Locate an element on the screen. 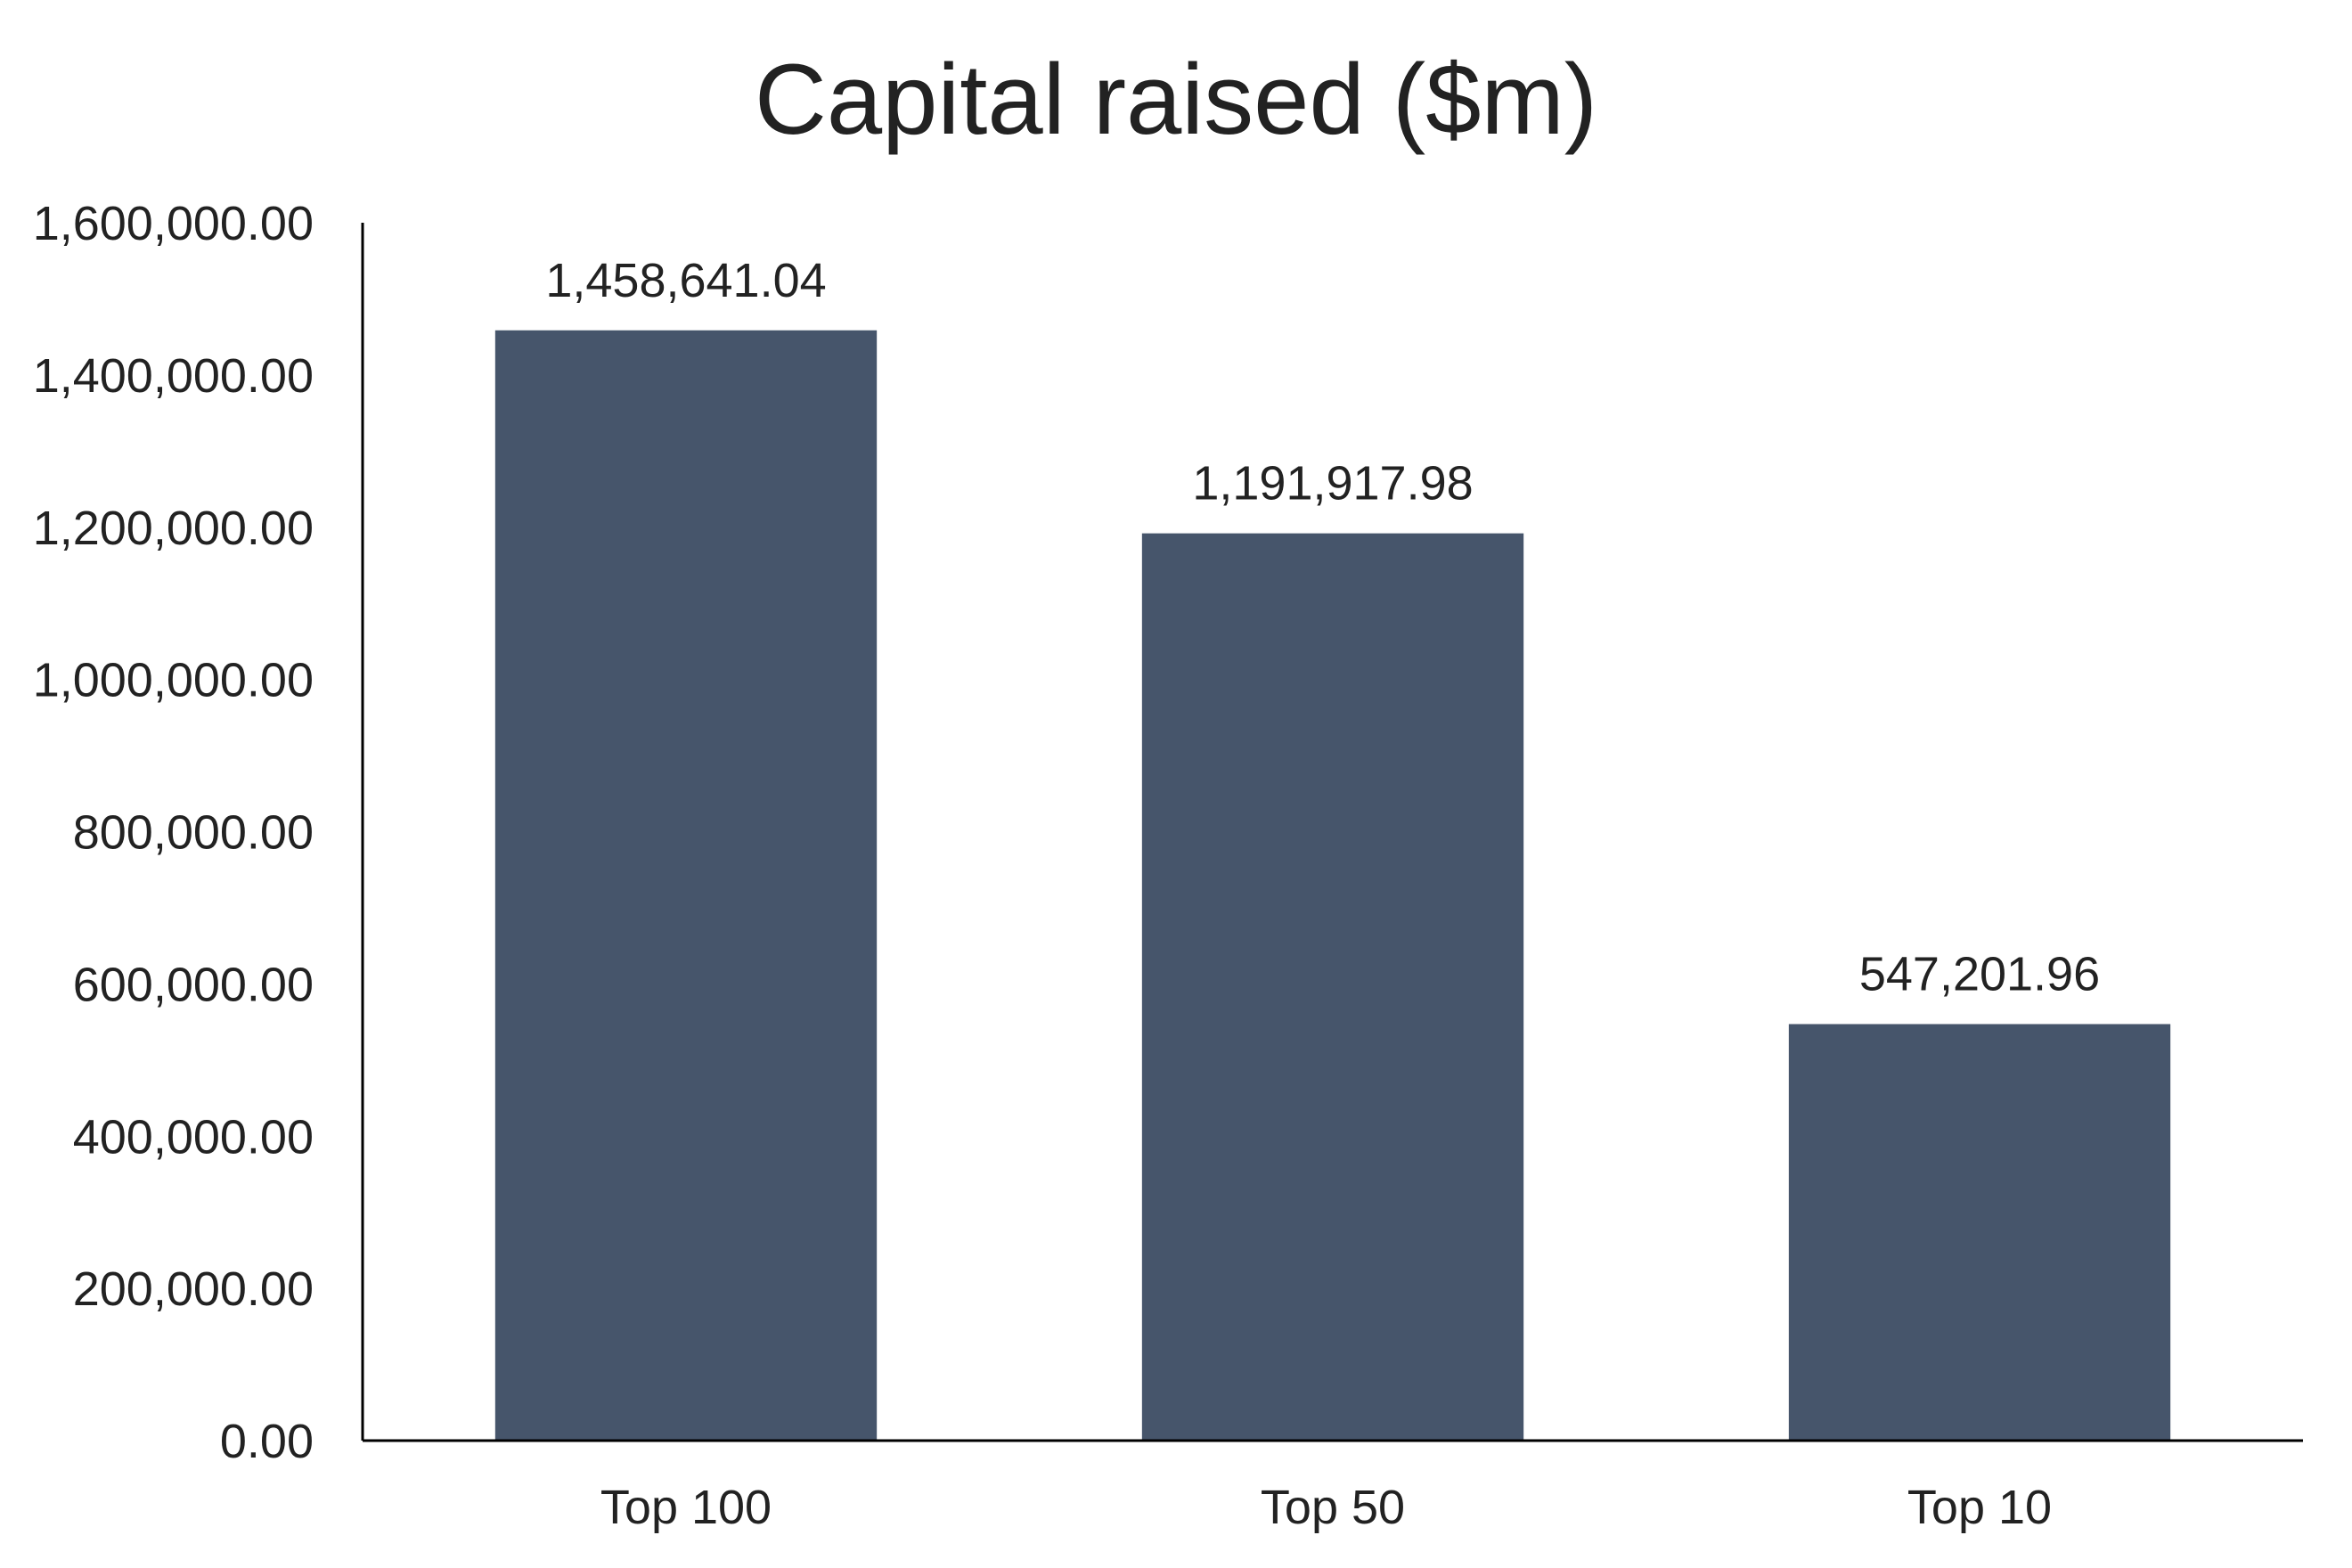 The height and width of the screenshot is (1568, 2352). y-tick-label: 200,000.00 is located at coordinates (193, 1289).